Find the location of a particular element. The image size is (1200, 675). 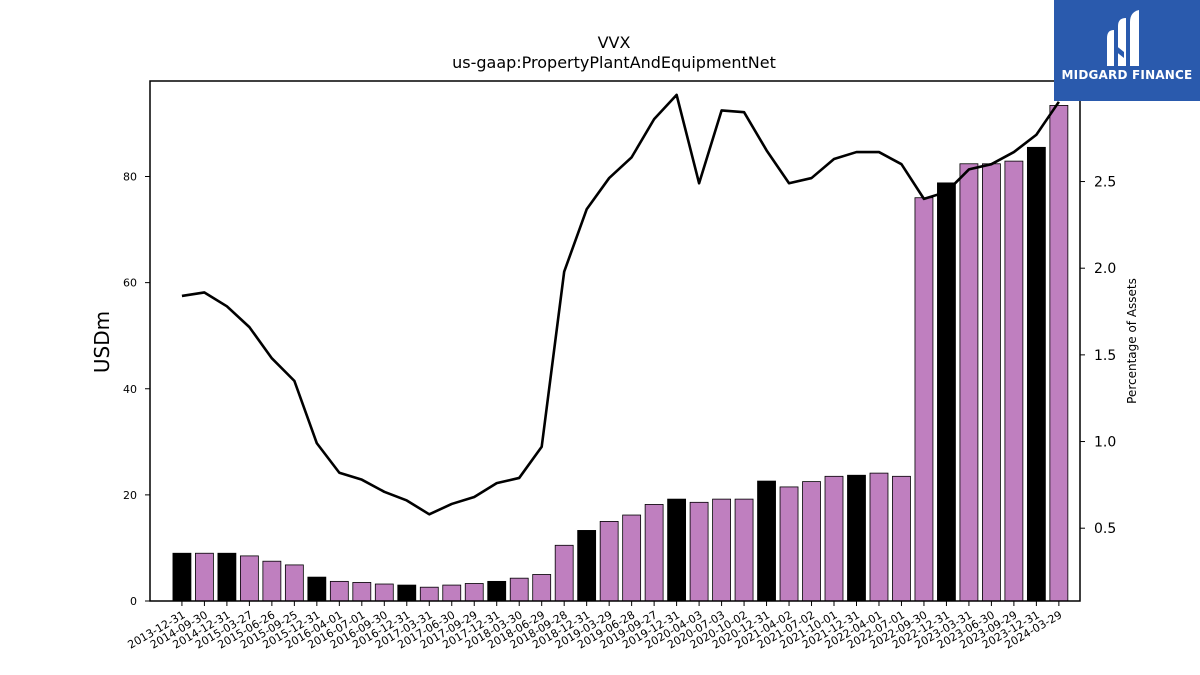

y-tick-label: 0 is located at coordinates (133, 601).